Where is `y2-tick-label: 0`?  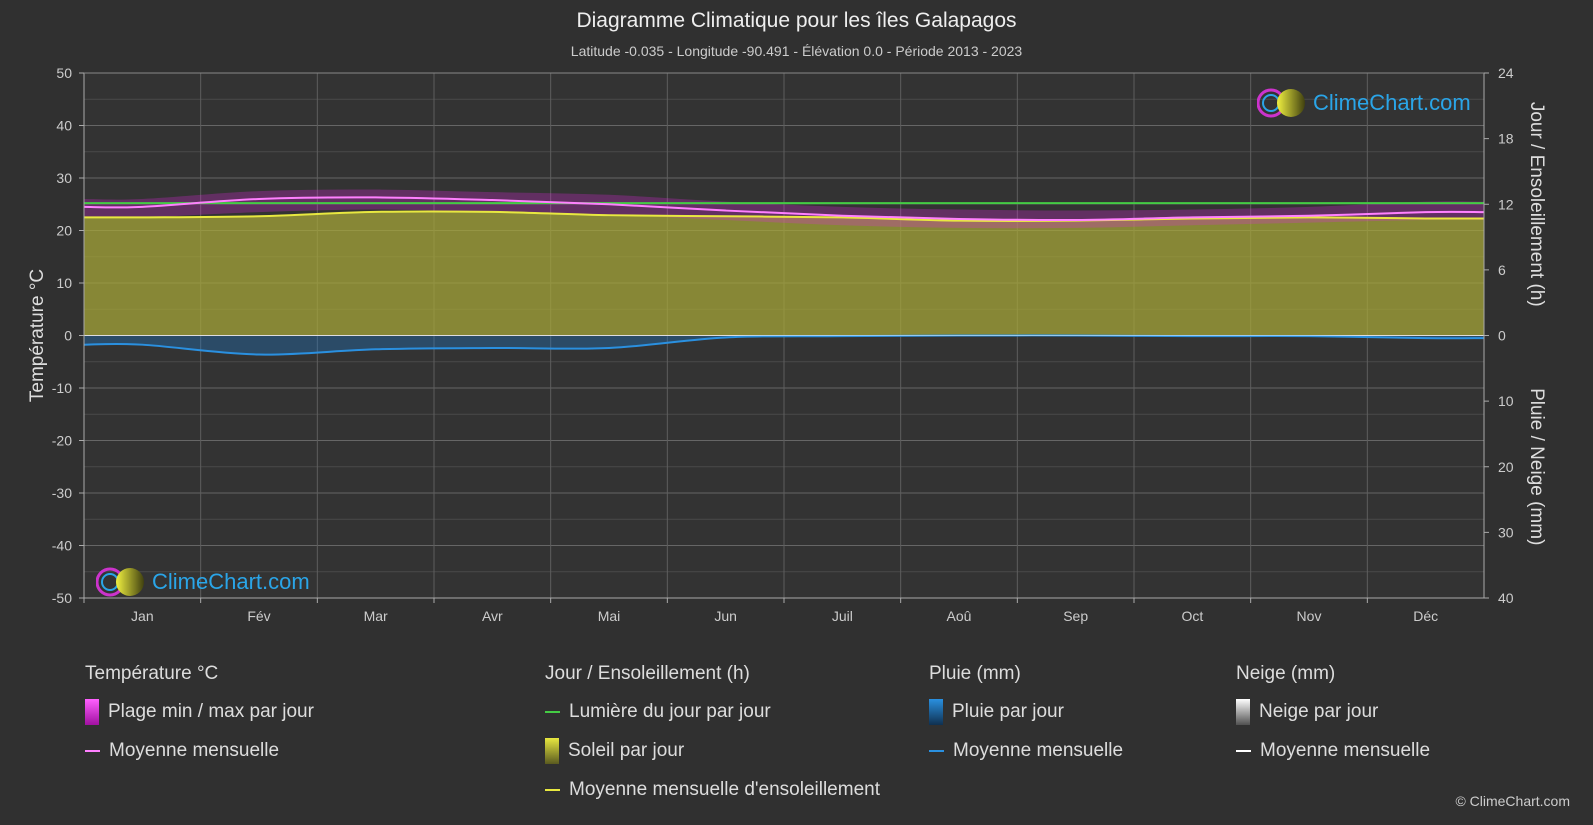
y2-tick-label: 0 is located at coordinates (1502, 336).